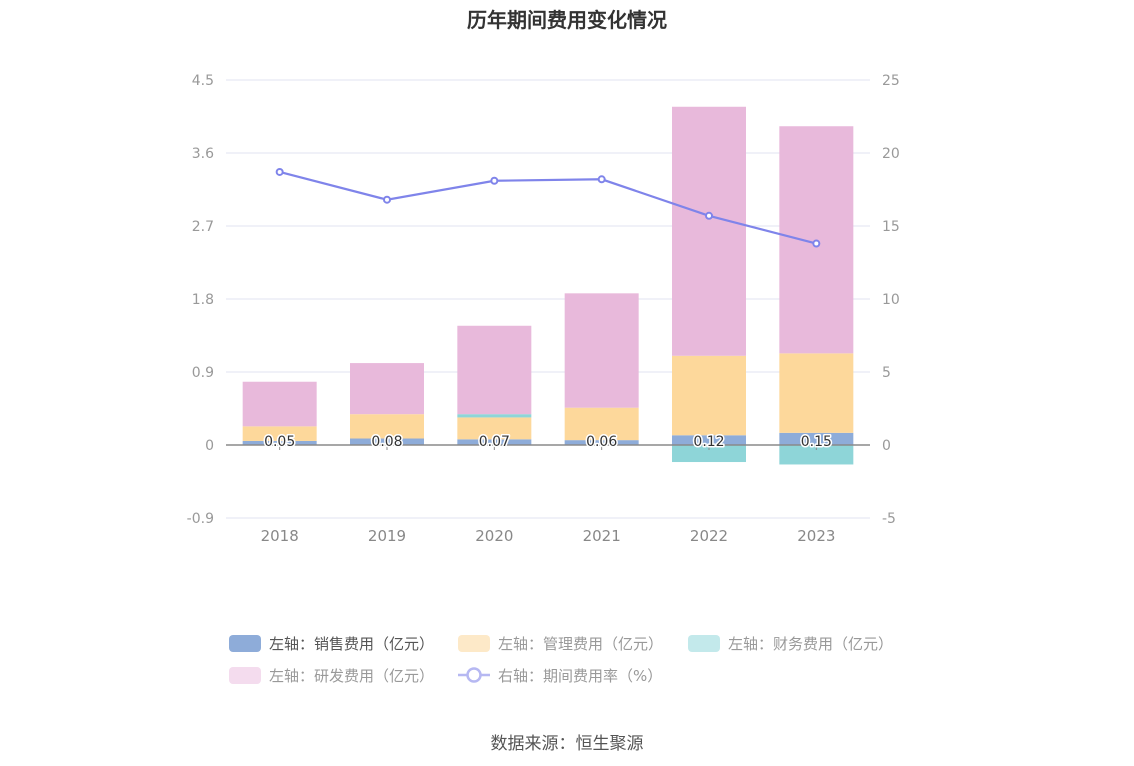 Image resolution: width=1134 pixels, height=766 pixels. What do you see at coordinates (548, 442) in the screenshot?
I see `data-labels: 0.05 0.08 0.07 0.06 0.12 0.15` at bounding box center [548, 442].